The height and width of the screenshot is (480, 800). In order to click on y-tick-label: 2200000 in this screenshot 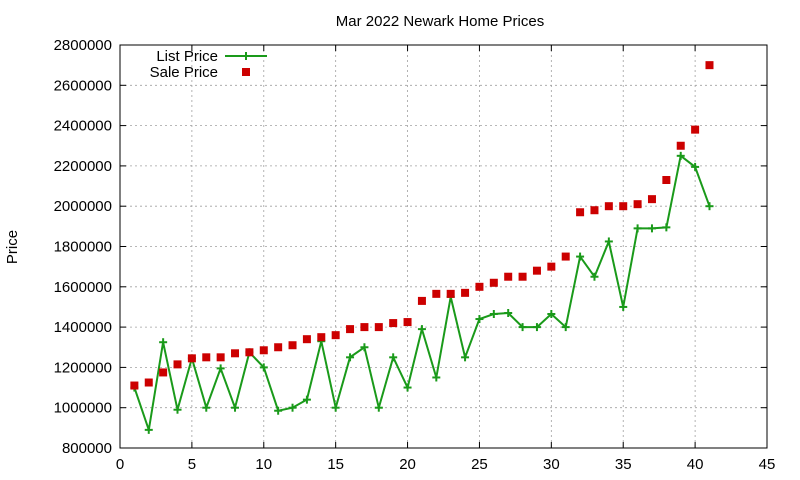, I will do `click(83, 166)`.